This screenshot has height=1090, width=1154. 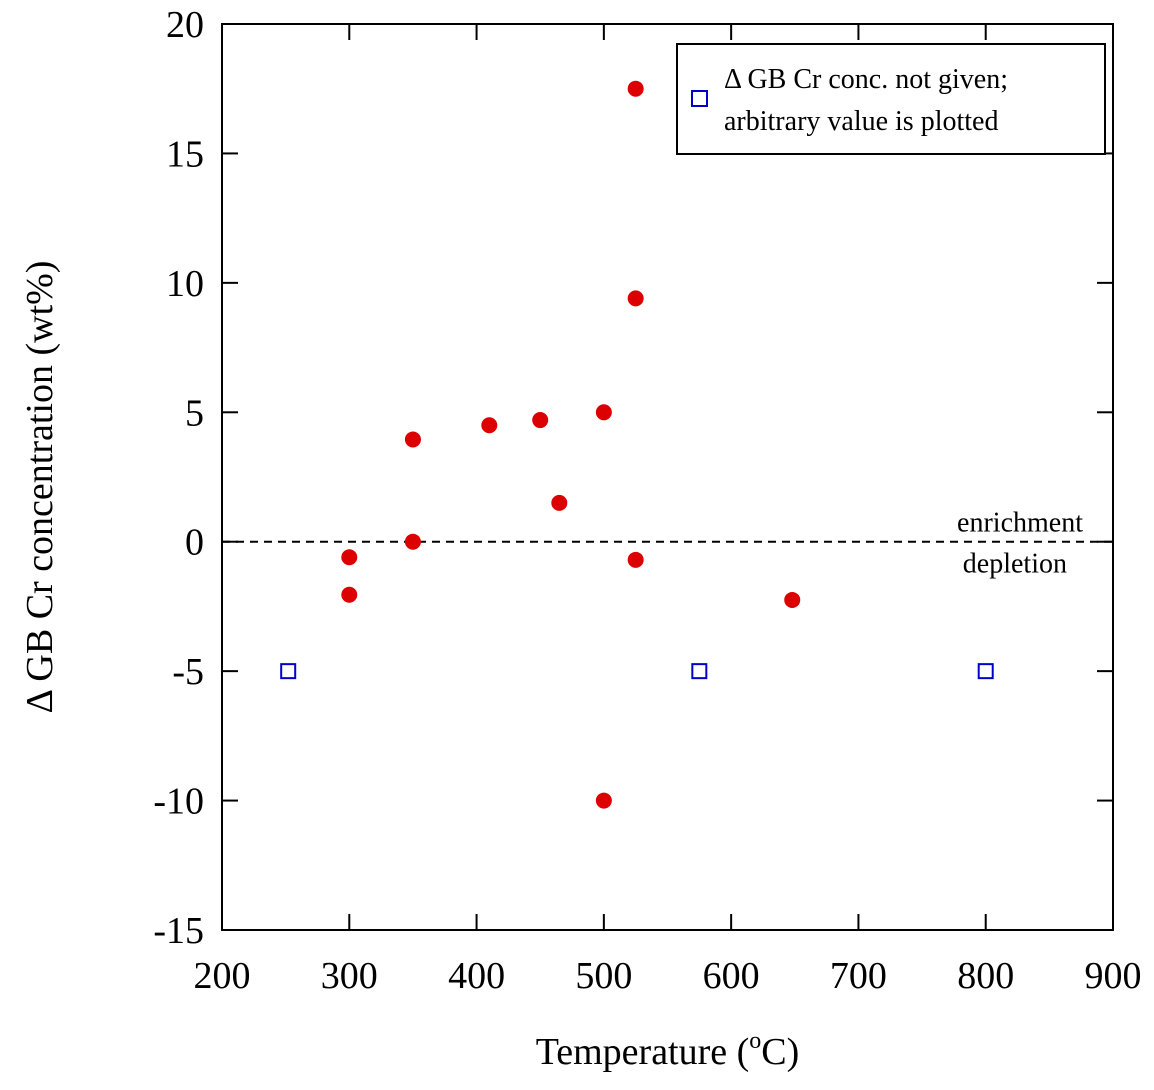 What do you see at coordinates (178, 931) in the screenshot?
I see `y-tick-label: -15` at bounding box center [178, 931].